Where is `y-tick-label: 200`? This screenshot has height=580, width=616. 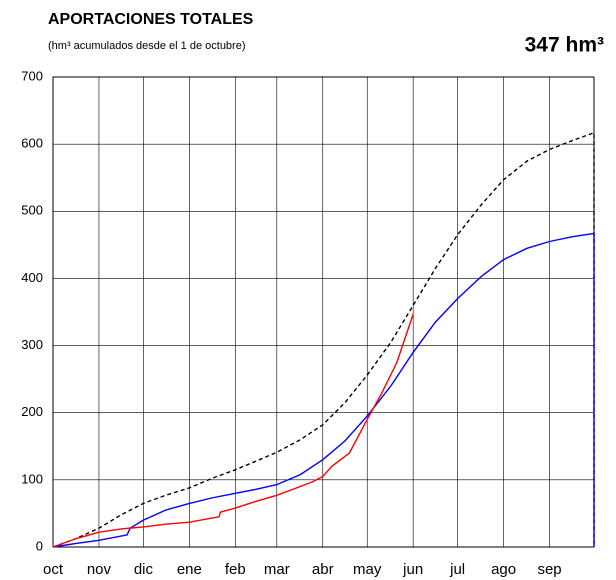
y-tick-label: 200 is located at coordinates (32, 411).